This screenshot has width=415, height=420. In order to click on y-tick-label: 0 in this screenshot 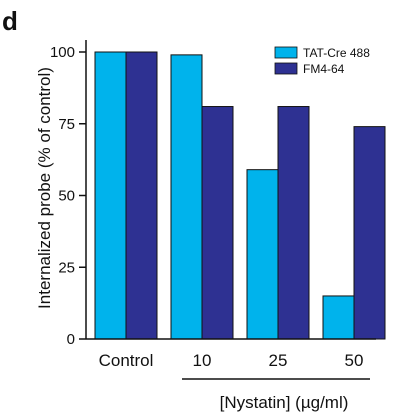, I will do `click(71, 339)`.